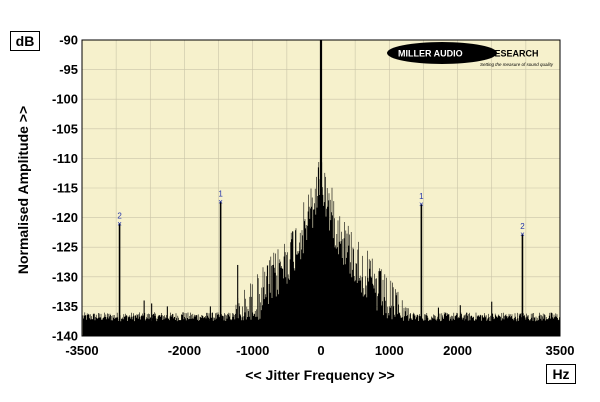 The height and width of the screenshot is (402, 600). Describe the element at coordinates (25, 41) in the screenshot. I see `y-unit-label: dB` at that location.